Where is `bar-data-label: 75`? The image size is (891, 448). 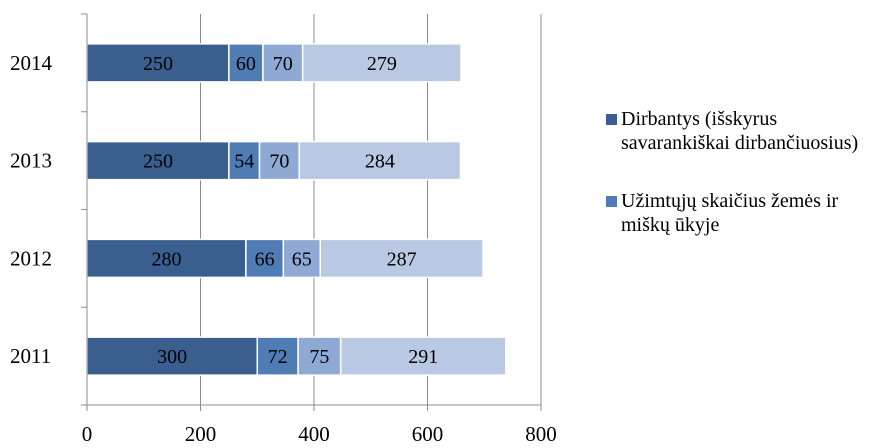
bar-data-label: 75 is located at coordinates (319, 357).